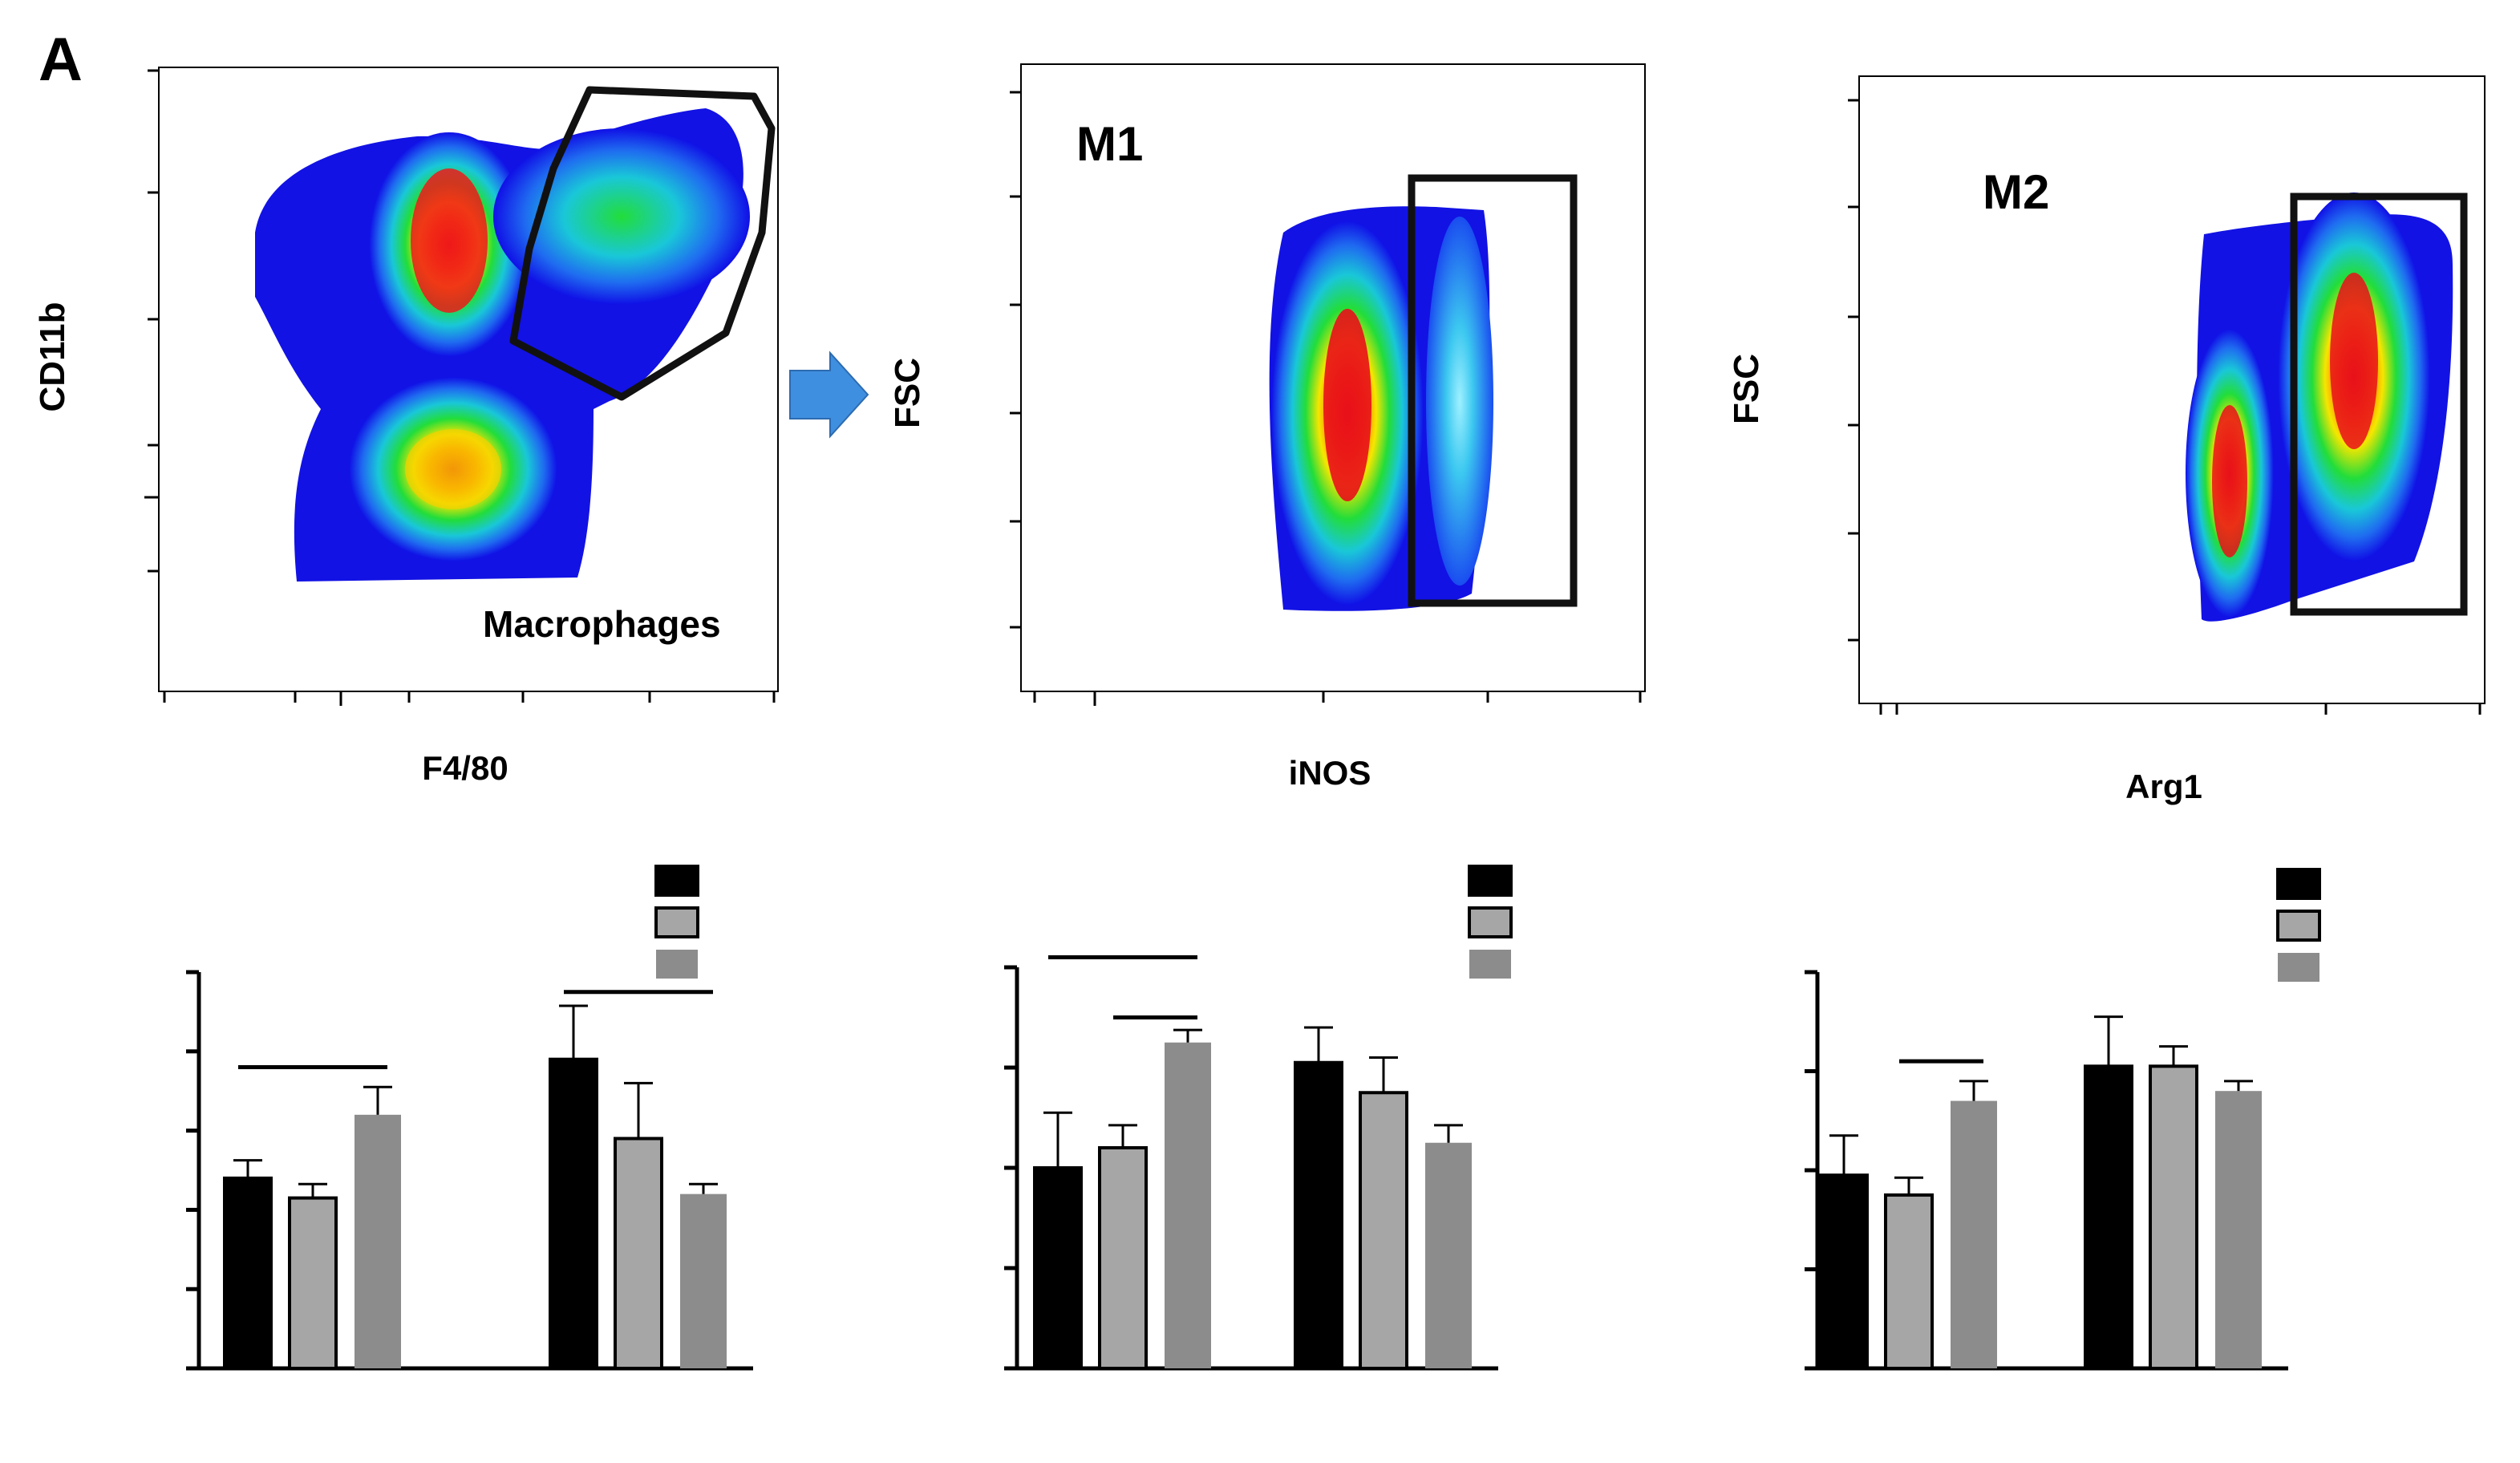  I want to click on plot2-x-ticks, so click(1337, 699).